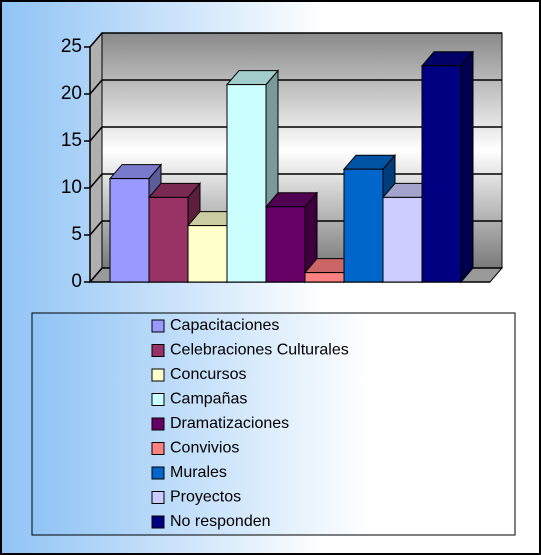  I want to click on legend-label: Celebraciones Culturales, so click(259, 350).